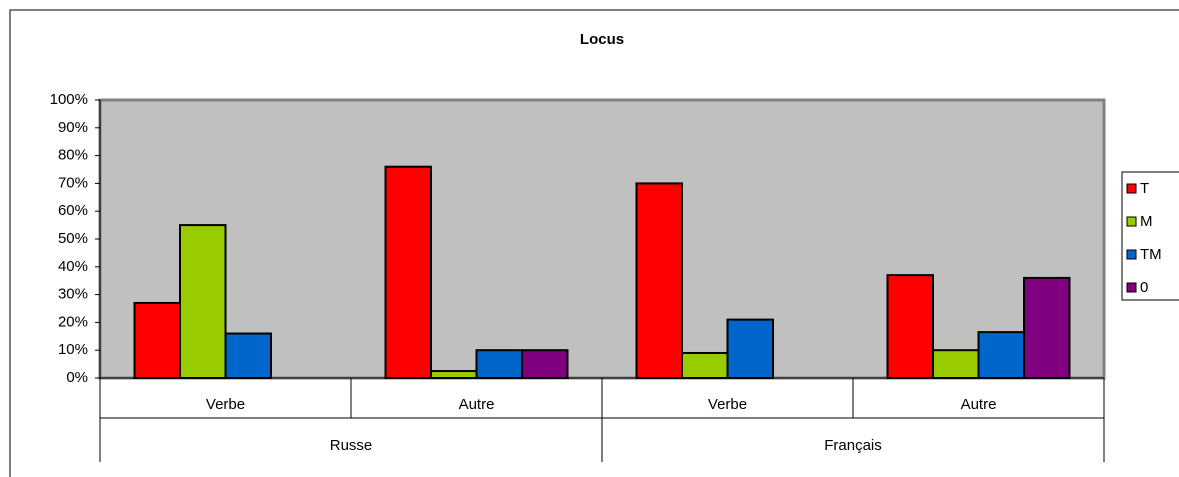  I want to click on y-tick-label: 70%, so click(73, 182).